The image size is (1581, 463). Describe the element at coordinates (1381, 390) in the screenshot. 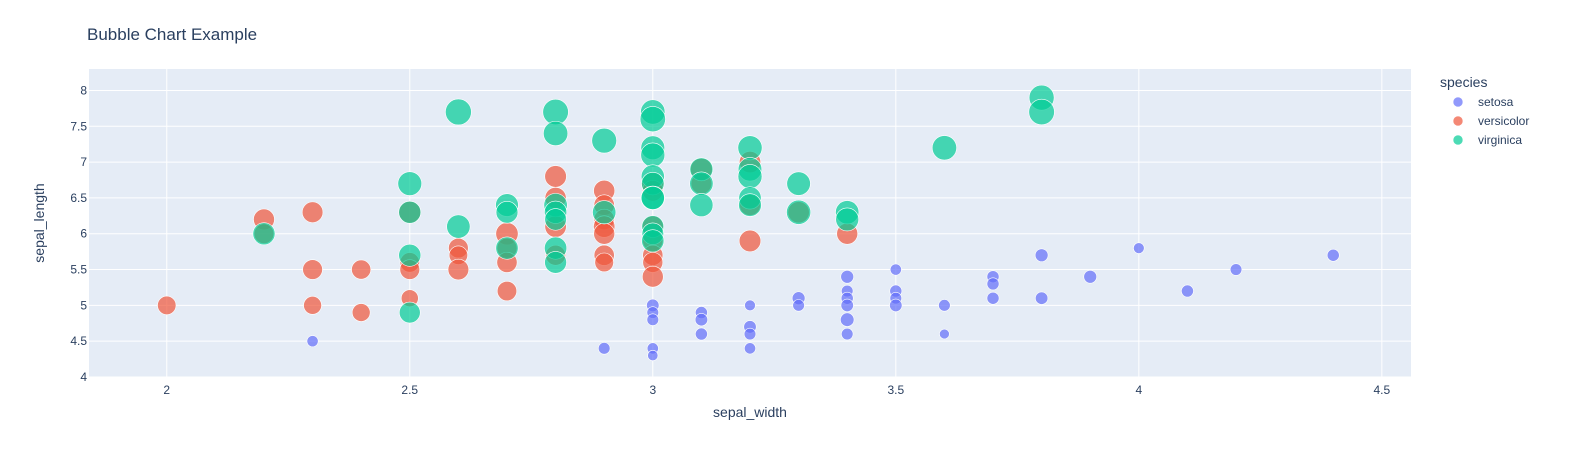

I see `x-tick-label: 4.5` at that location.